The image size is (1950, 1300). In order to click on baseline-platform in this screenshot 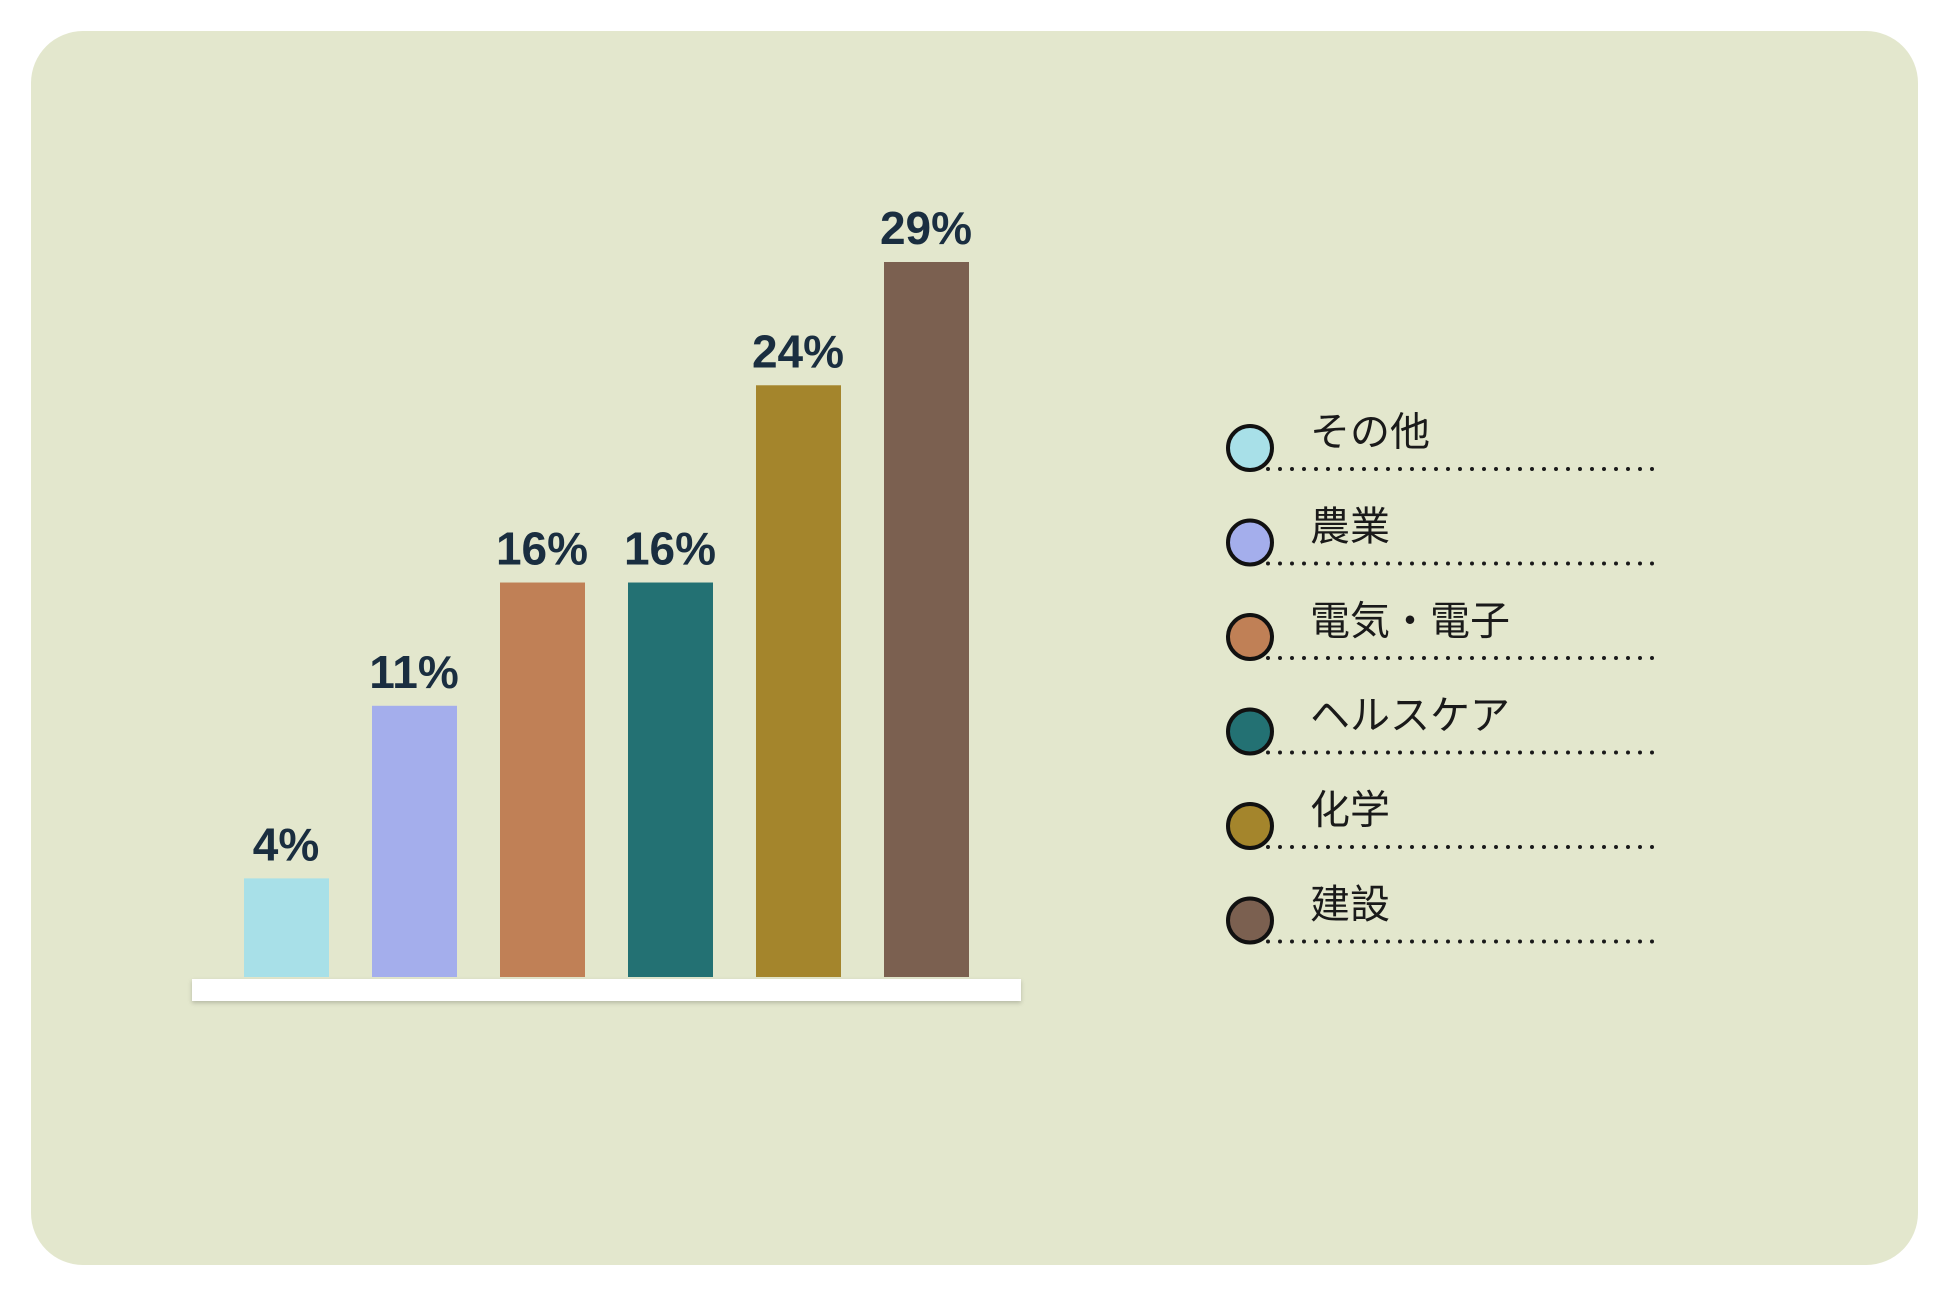, I will do `click(606, 990)`.